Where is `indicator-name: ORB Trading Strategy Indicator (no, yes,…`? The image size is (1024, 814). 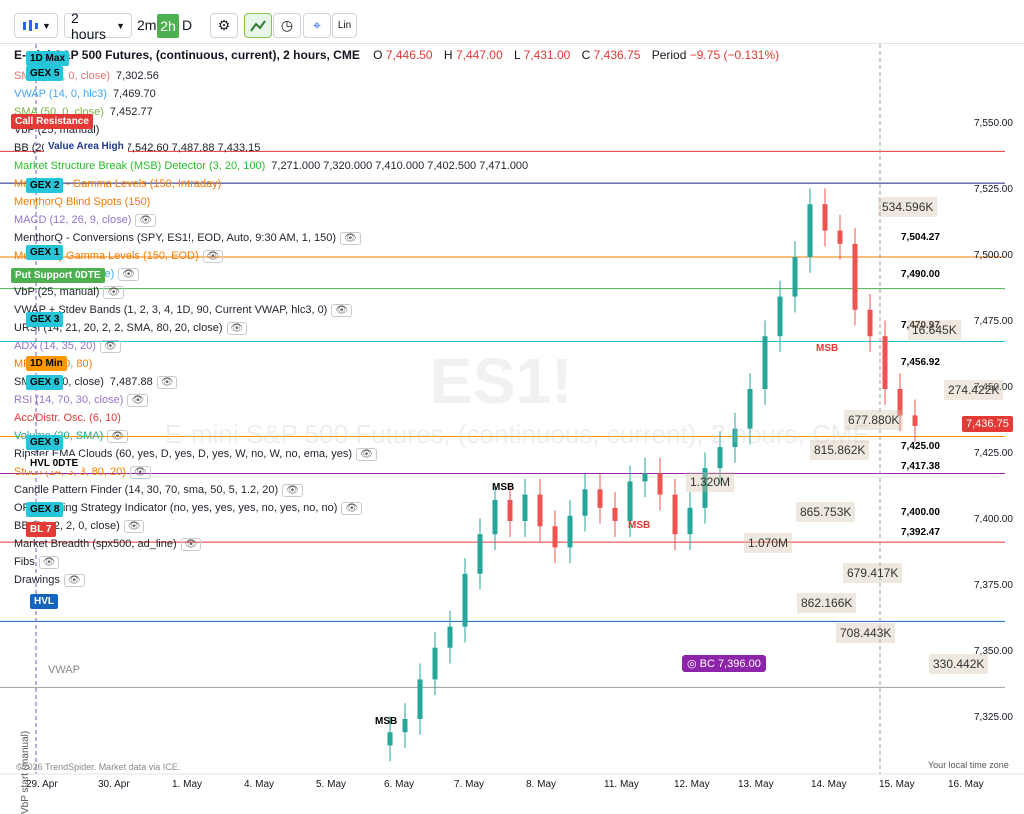
indicator-name: ORB Trading Strategy Indicator (no, yes,… is located at coordinates (176, 508).